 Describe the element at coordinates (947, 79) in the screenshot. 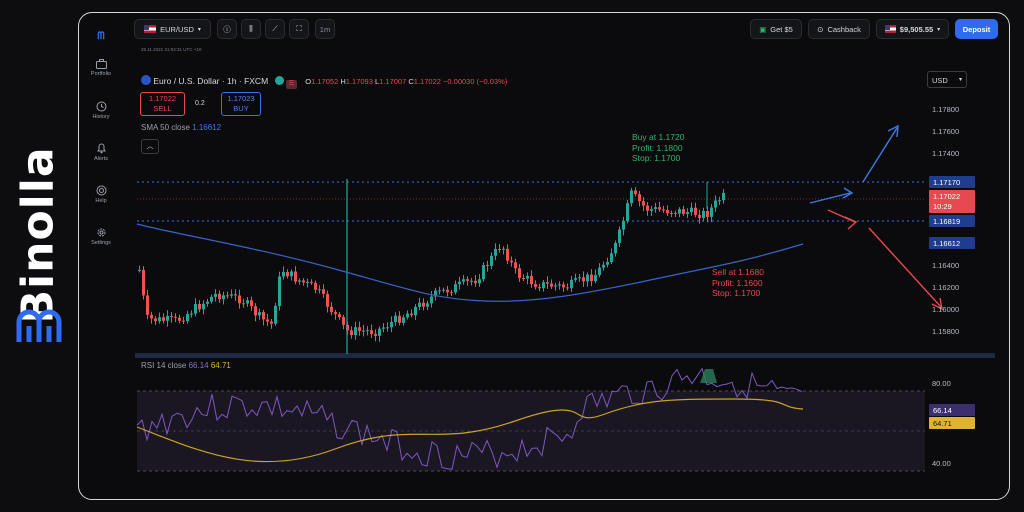

I see `currency-select: USD ▾` at that location.